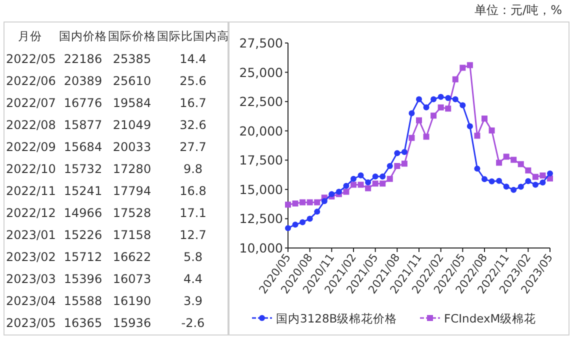 The width and height of the screenshot is (573, 337). I want to click on text: 国内价格, so click(83, 36).